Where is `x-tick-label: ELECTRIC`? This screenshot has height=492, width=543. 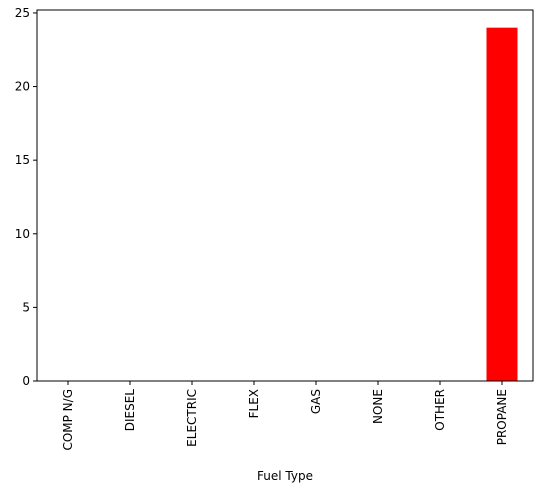
x-tick-label: ELECTRIC is located at coordinates (192, 418).